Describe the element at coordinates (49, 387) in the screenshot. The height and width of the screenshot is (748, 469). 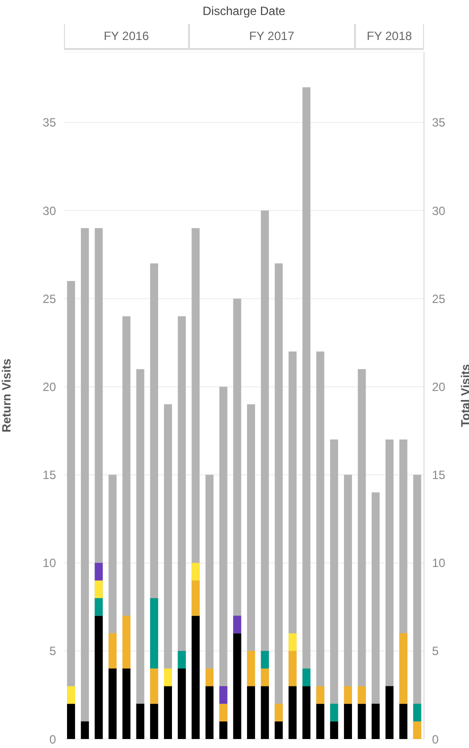
I see `y-tick-label: 20` at that location.